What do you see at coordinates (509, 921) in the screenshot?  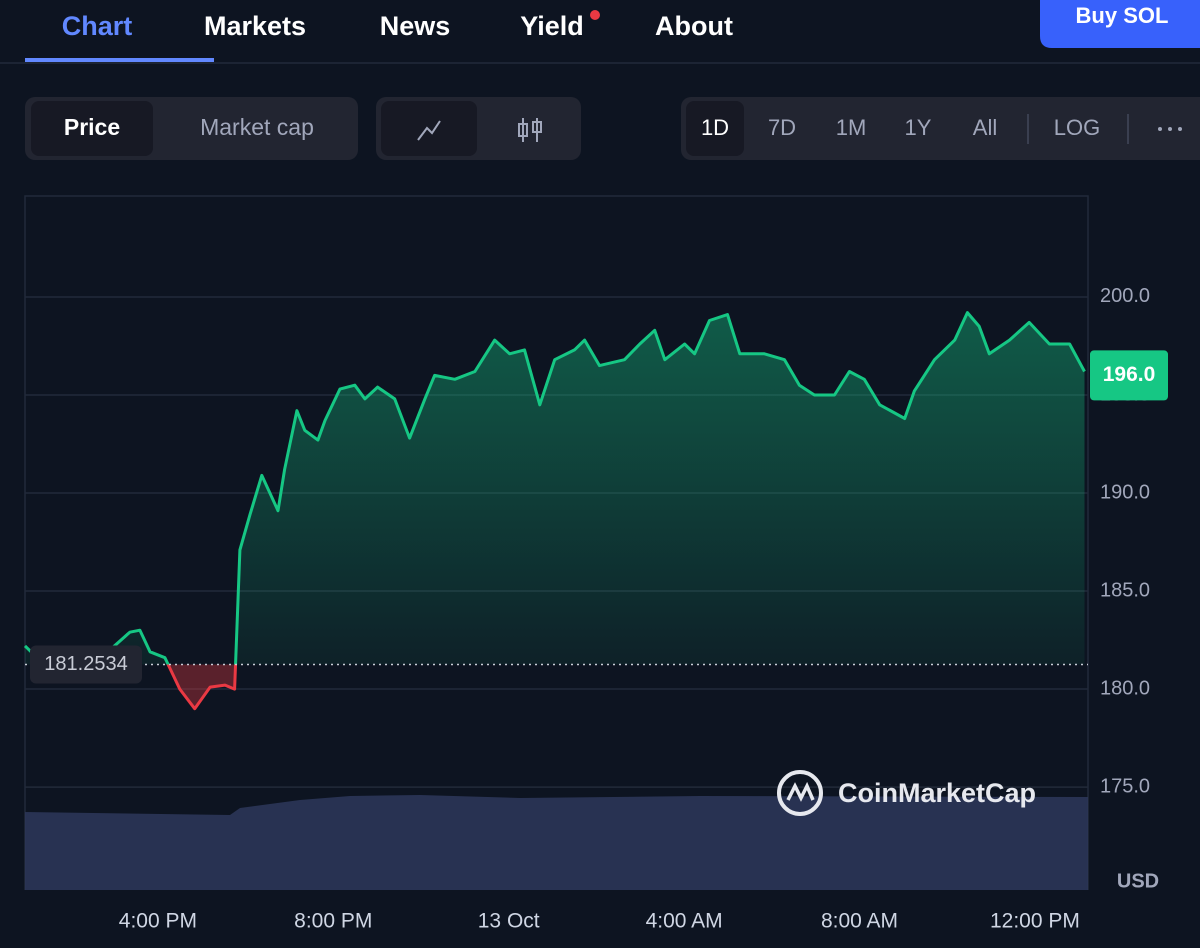 I see `x-tick-label: 13 Oct` at bounding box center [509, 921].